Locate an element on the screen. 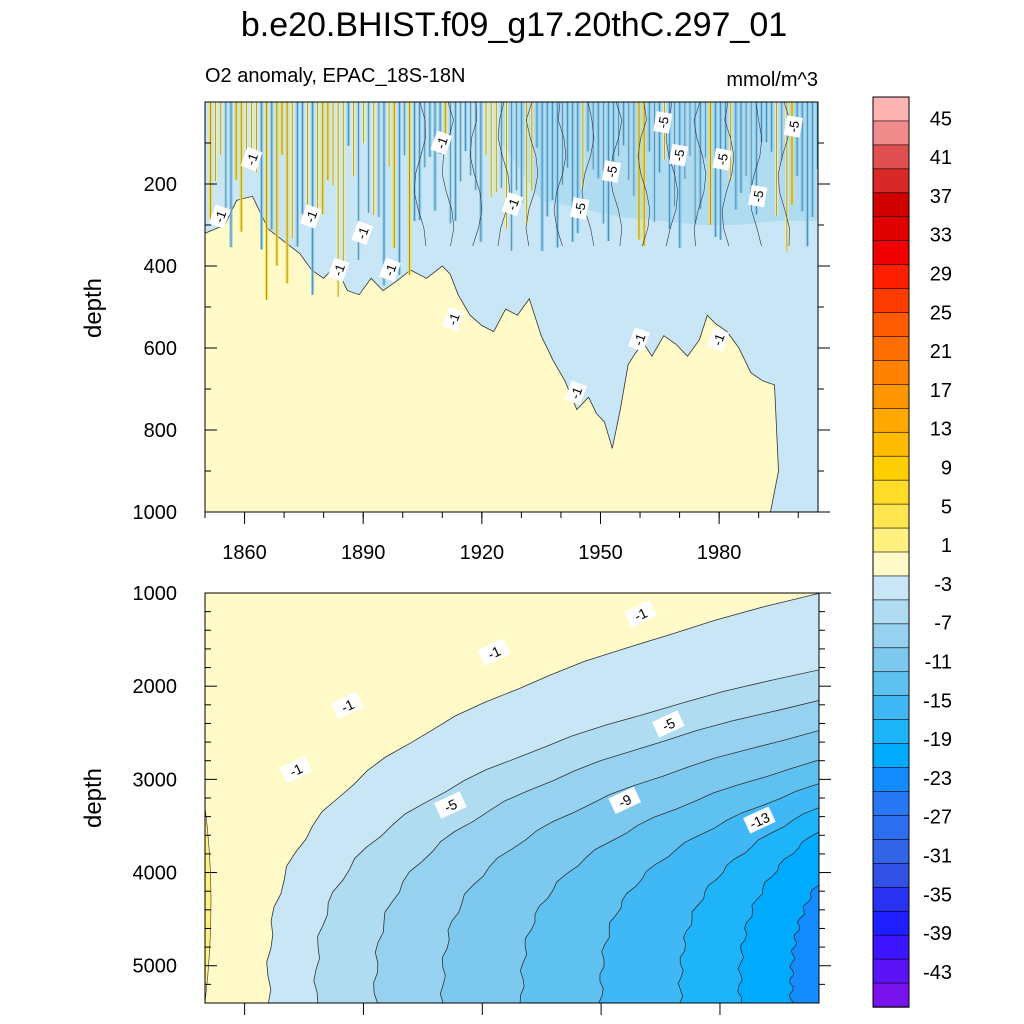 The height and width of the screenshot is (1024, 1024). colorbar-label: 5 is located at coordinates (946, 507).